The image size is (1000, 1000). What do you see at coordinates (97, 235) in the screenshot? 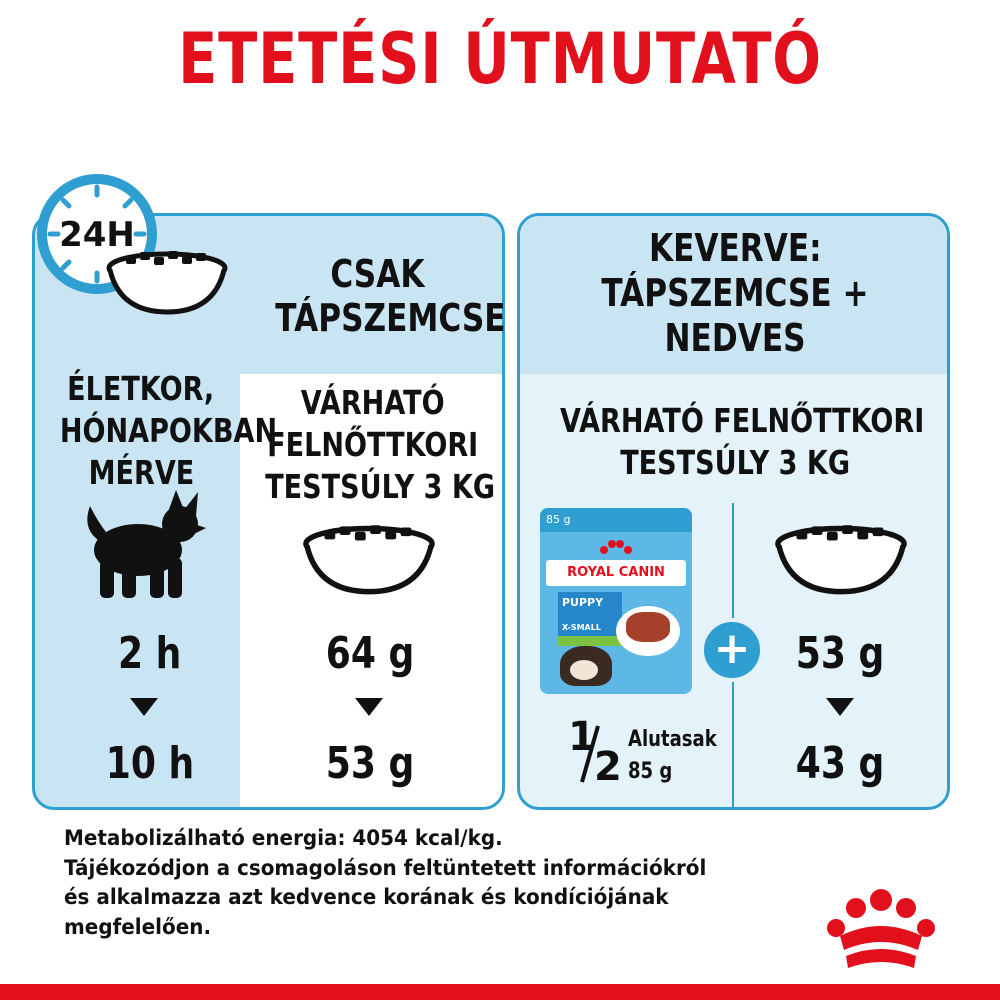
I see `clock-label: 24H` at bounding box center [97, 235].